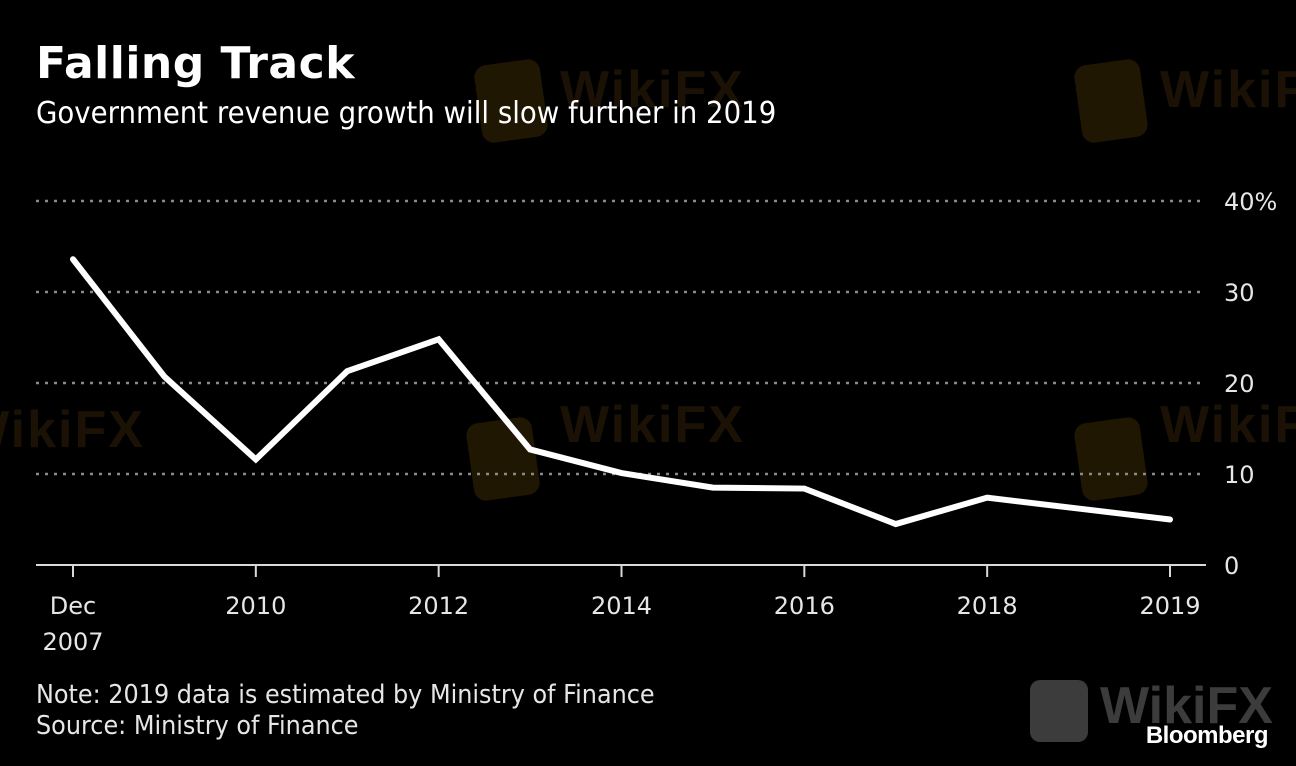 This screenshot has height=766, width=1296. What do you see at coordinates (1239, 384) in the screenshot?
I see `y-tick-label: 20` at bounding box center [1239, 384].